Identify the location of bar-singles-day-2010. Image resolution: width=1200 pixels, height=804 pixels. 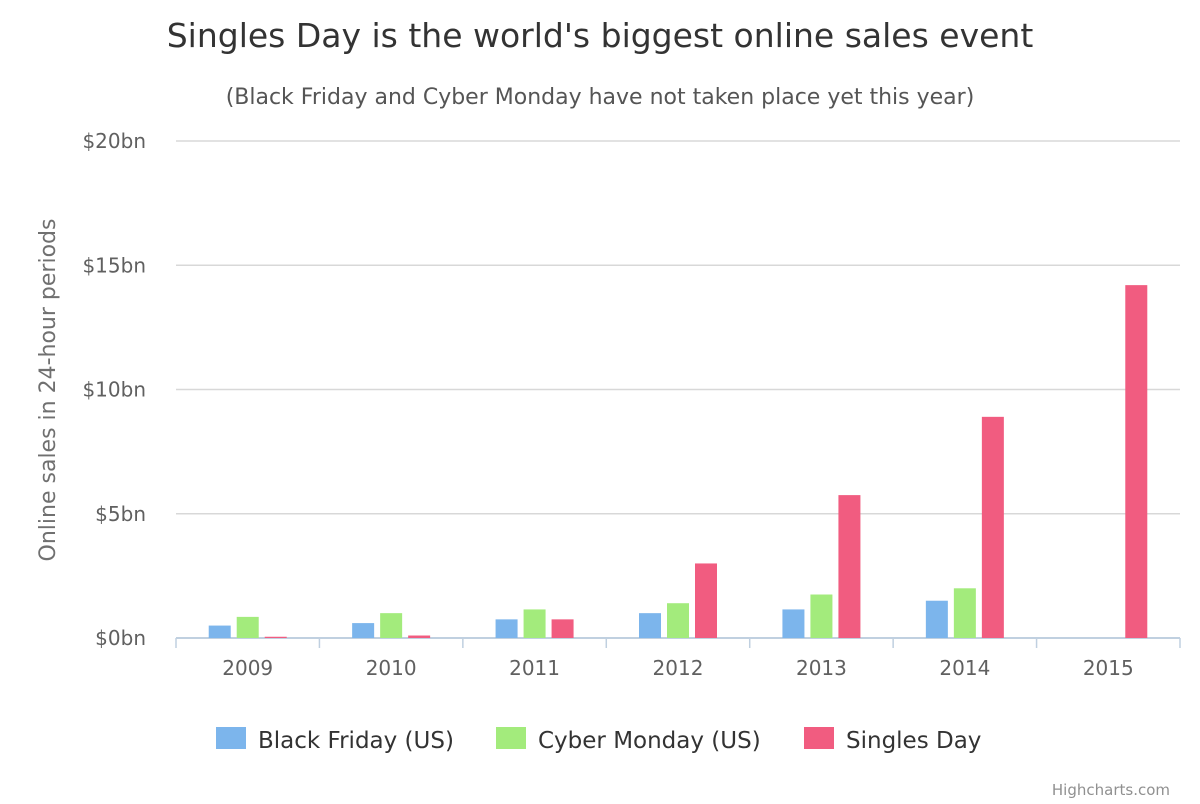
(419, 636).